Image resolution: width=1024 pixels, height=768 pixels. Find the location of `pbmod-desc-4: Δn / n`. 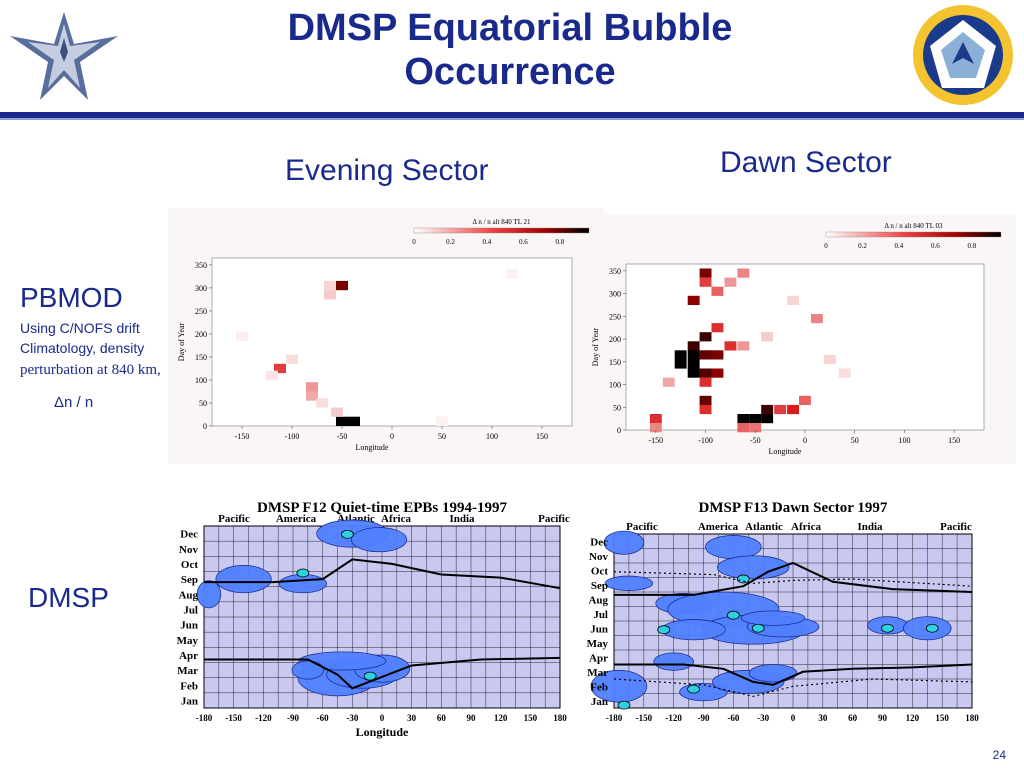

pbmod-desc-4: Δn / n is located at coordinates (74, 402).